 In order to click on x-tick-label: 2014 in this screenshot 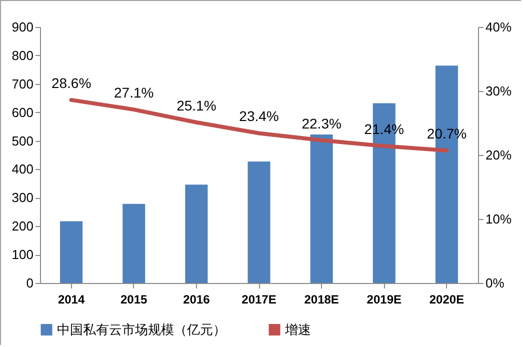, I will do `click(71, 299)`.